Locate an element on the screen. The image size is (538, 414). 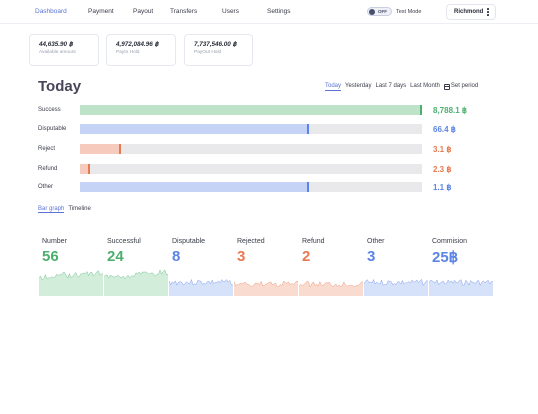
row-value: 2.3 ฿ is located at coordinates (442, 169).